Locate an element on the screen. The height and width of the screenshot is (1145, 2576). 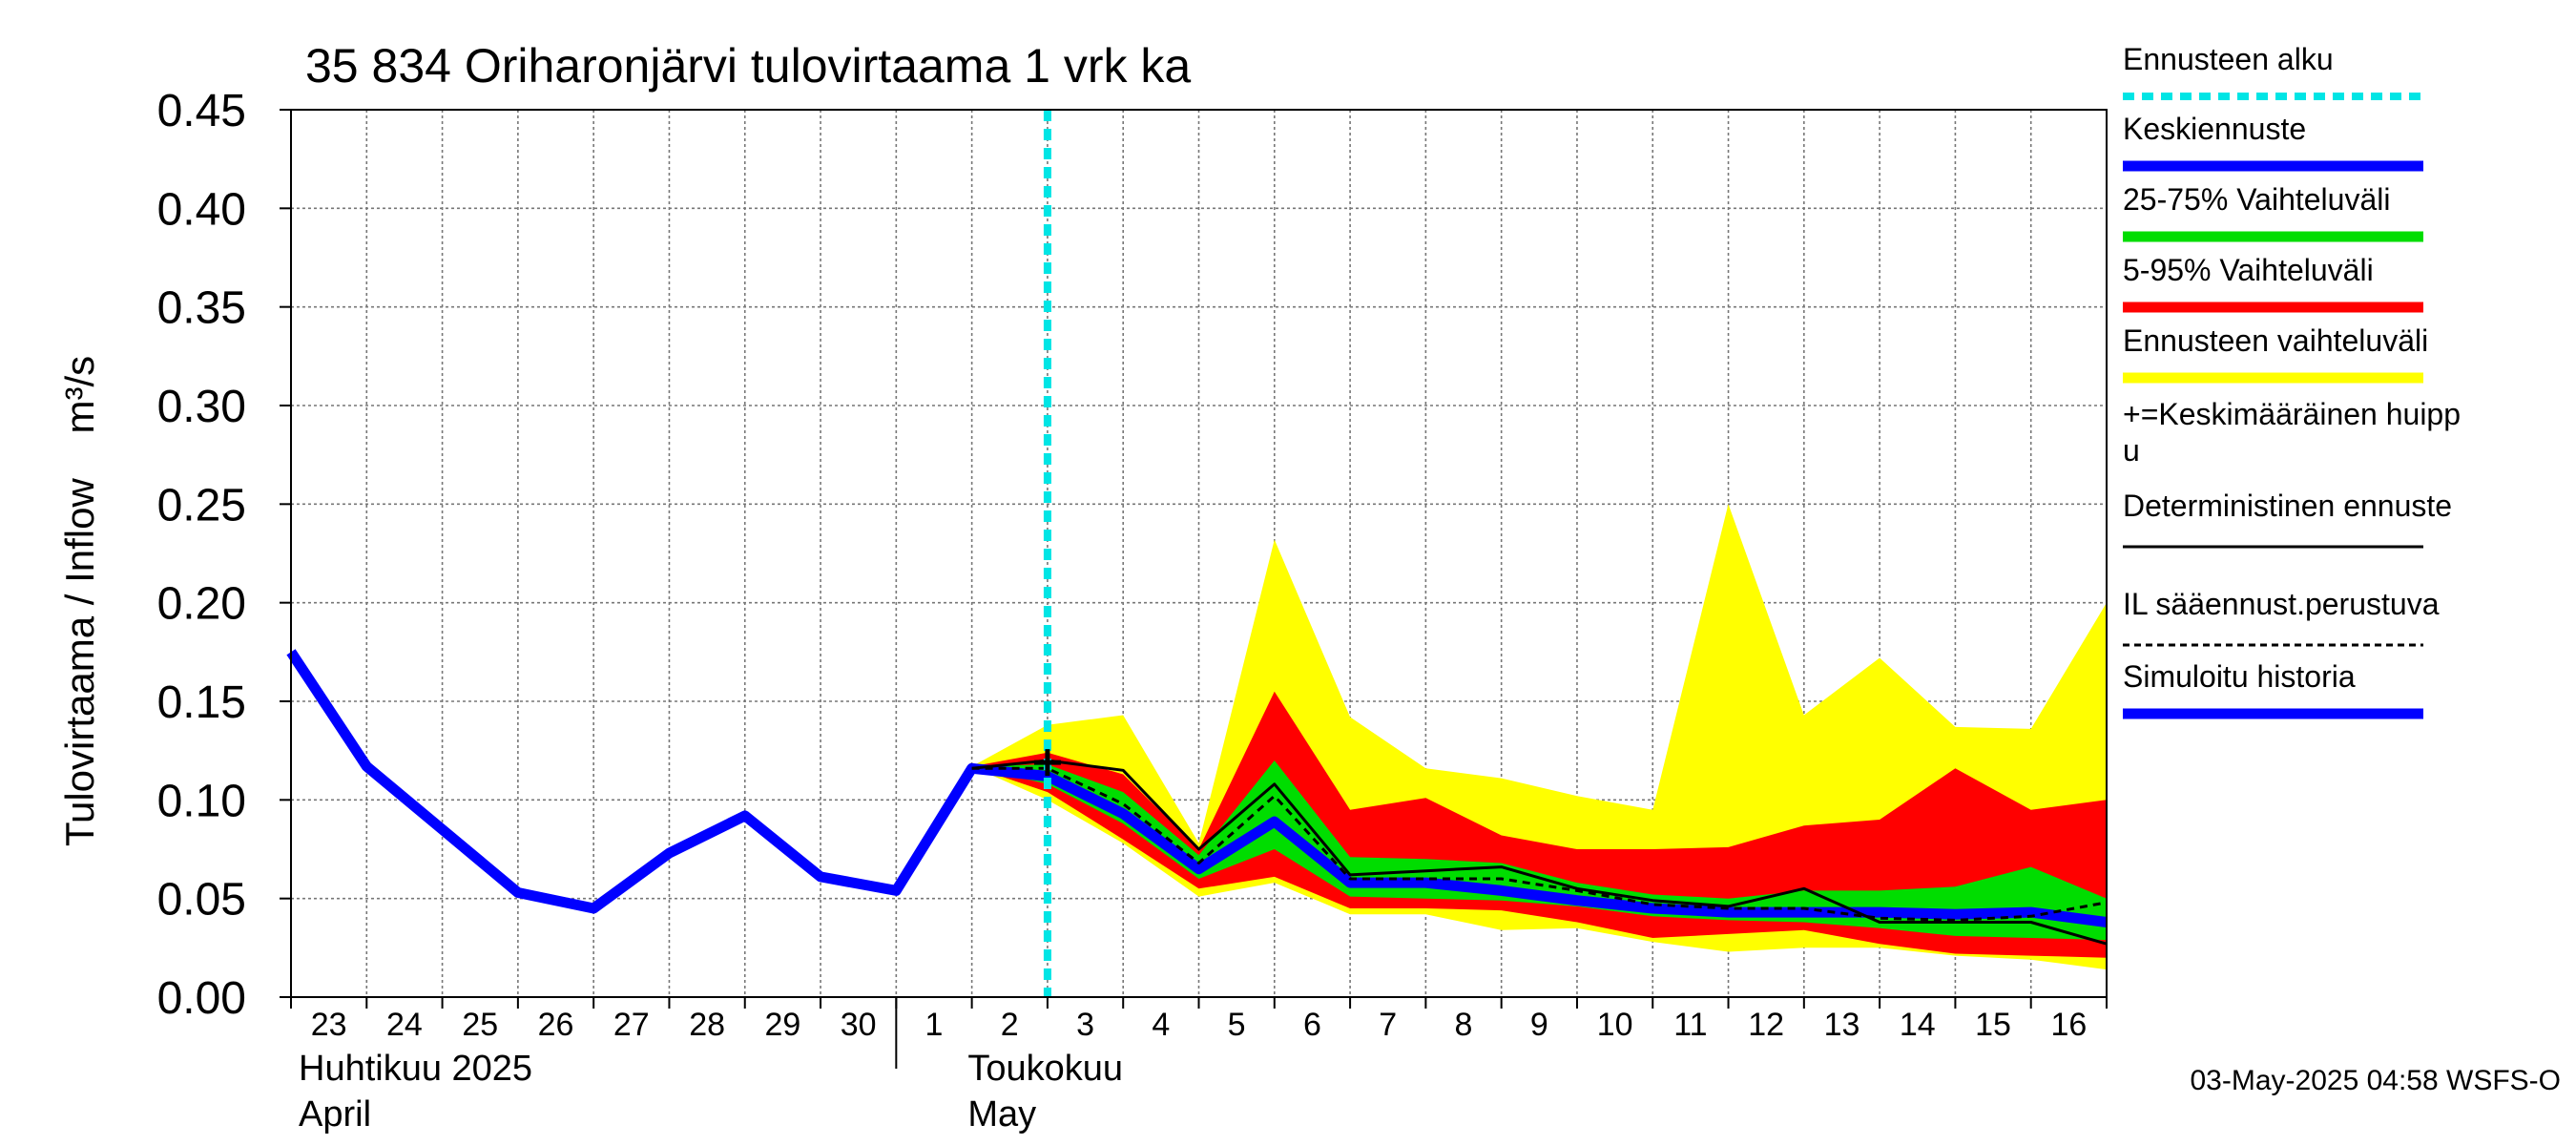
legend-label: Ennusteen vaihteluväli is located at coordinates (2275, 340).